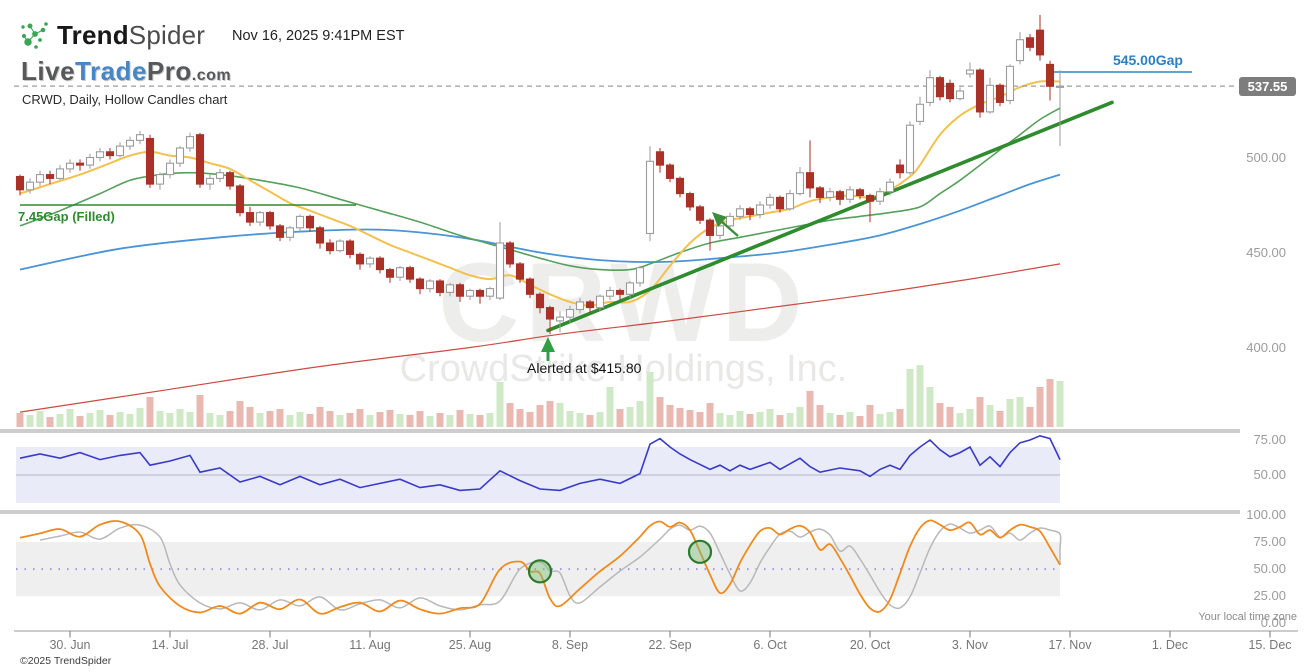  I want to click on watermark-name: CrowdStrike Holdings, Inc., so click(623, 369).